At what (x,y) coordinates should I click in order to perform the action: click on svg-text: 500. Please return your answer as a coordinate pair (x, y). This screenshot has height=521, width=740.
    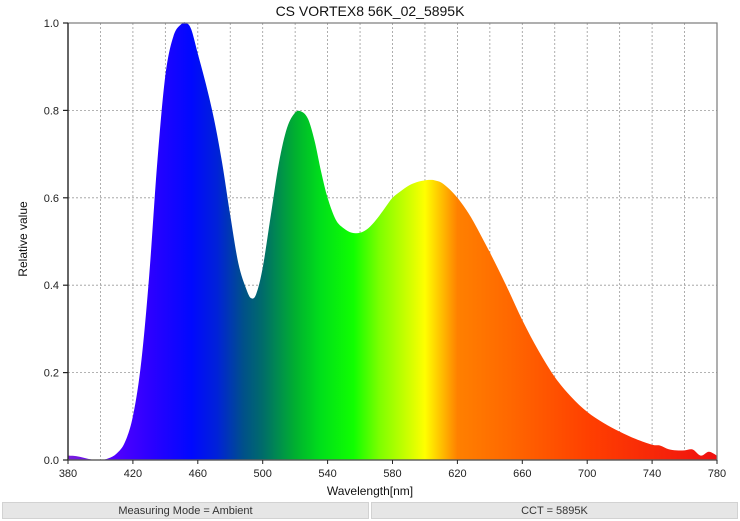
    Looking at the image, I should click on (263, 474).